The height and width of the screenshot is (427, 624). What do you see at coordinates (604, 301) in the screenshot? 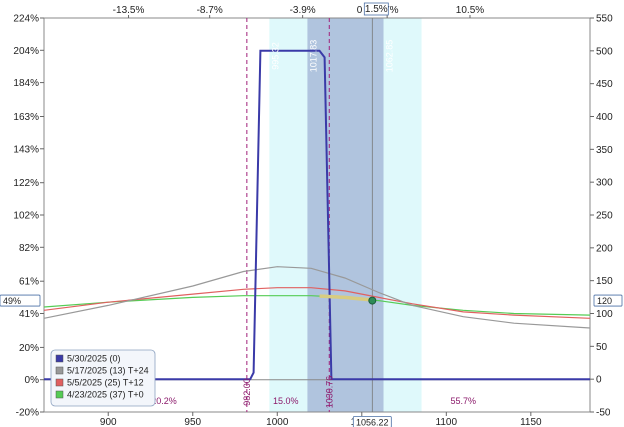
I see `right-value-text: 120` at bounding box center [604, 301].